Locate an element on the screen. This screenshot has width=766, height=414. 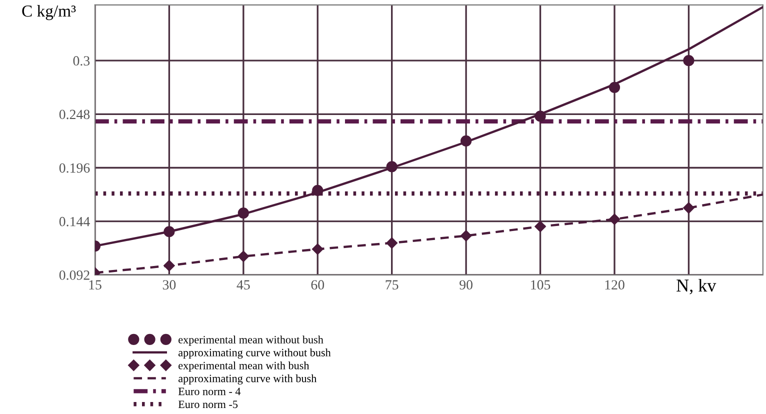
legend-label: experimental mean with bush is located at coordinates (244, 366).